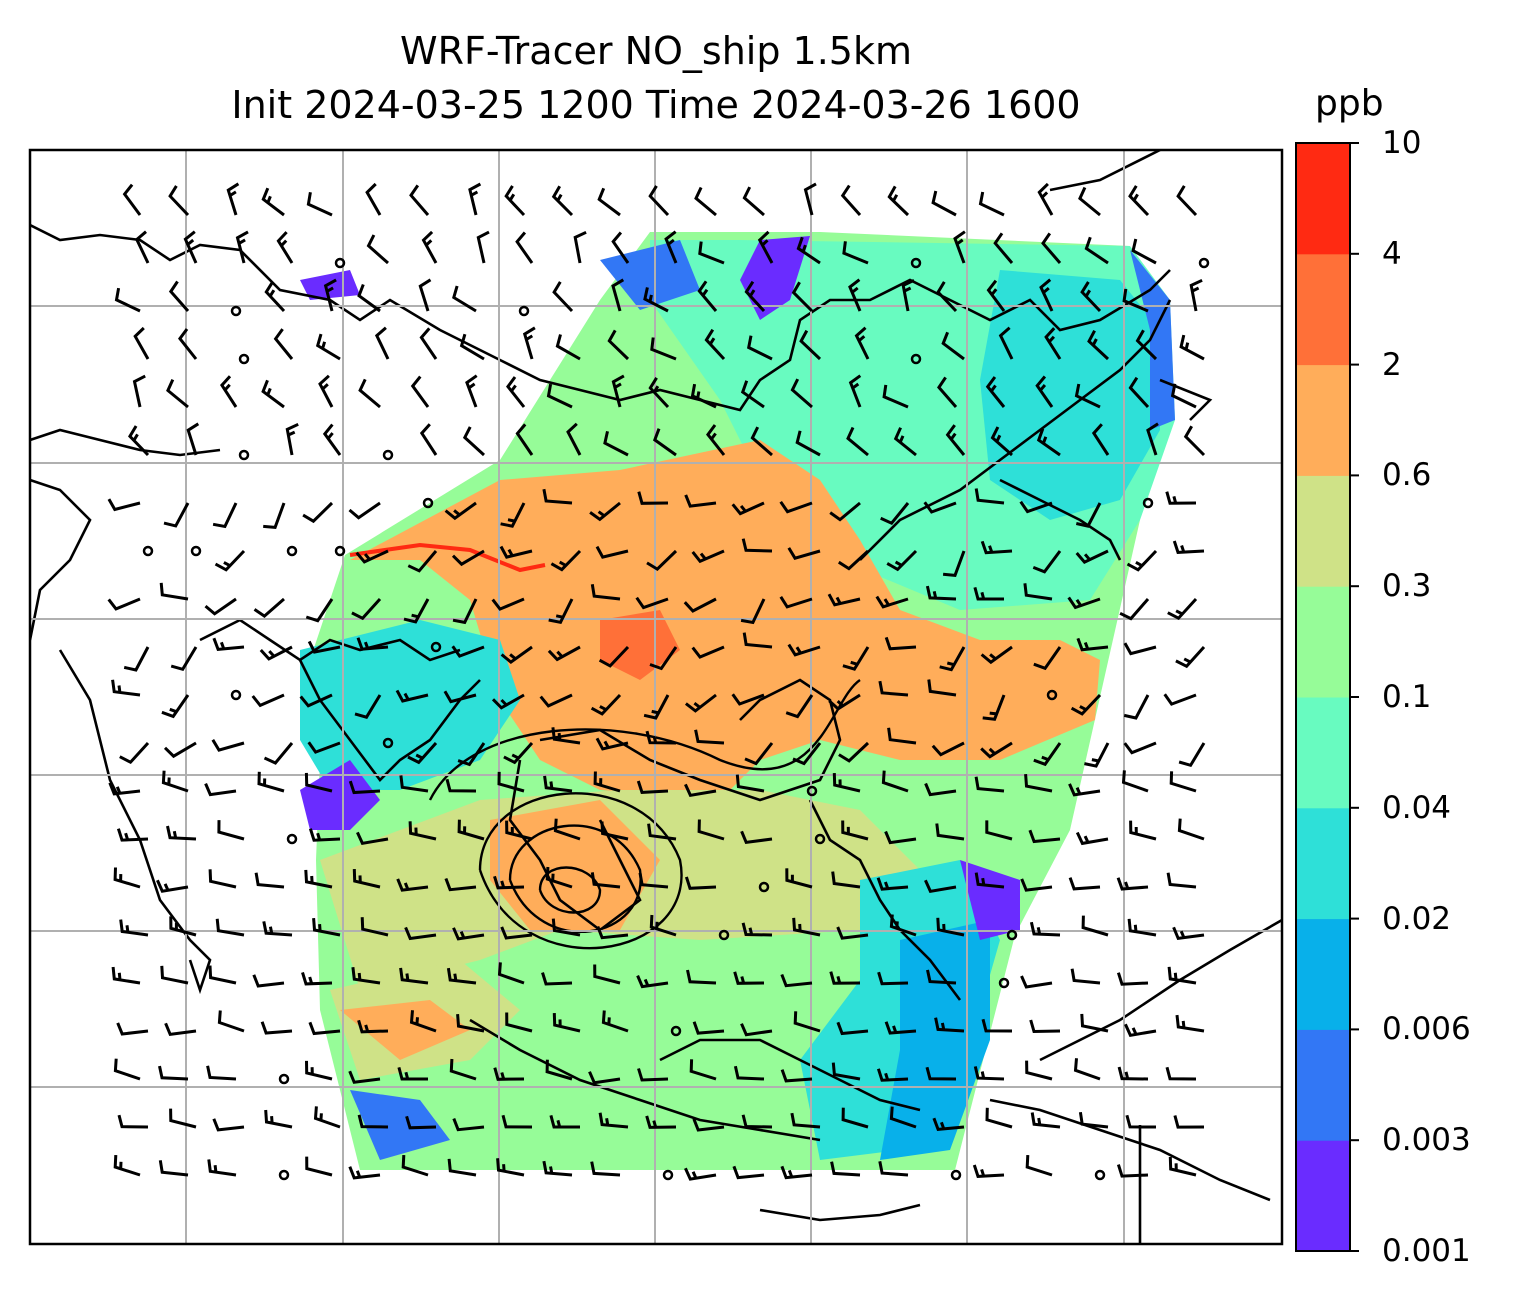 This screenshot has height=1306, width=1528. What do you see at coordinates (1417, 918) in the screenshot?
I see `colorbar-tick-label: 0.02` at bounding box center [1417, 918].